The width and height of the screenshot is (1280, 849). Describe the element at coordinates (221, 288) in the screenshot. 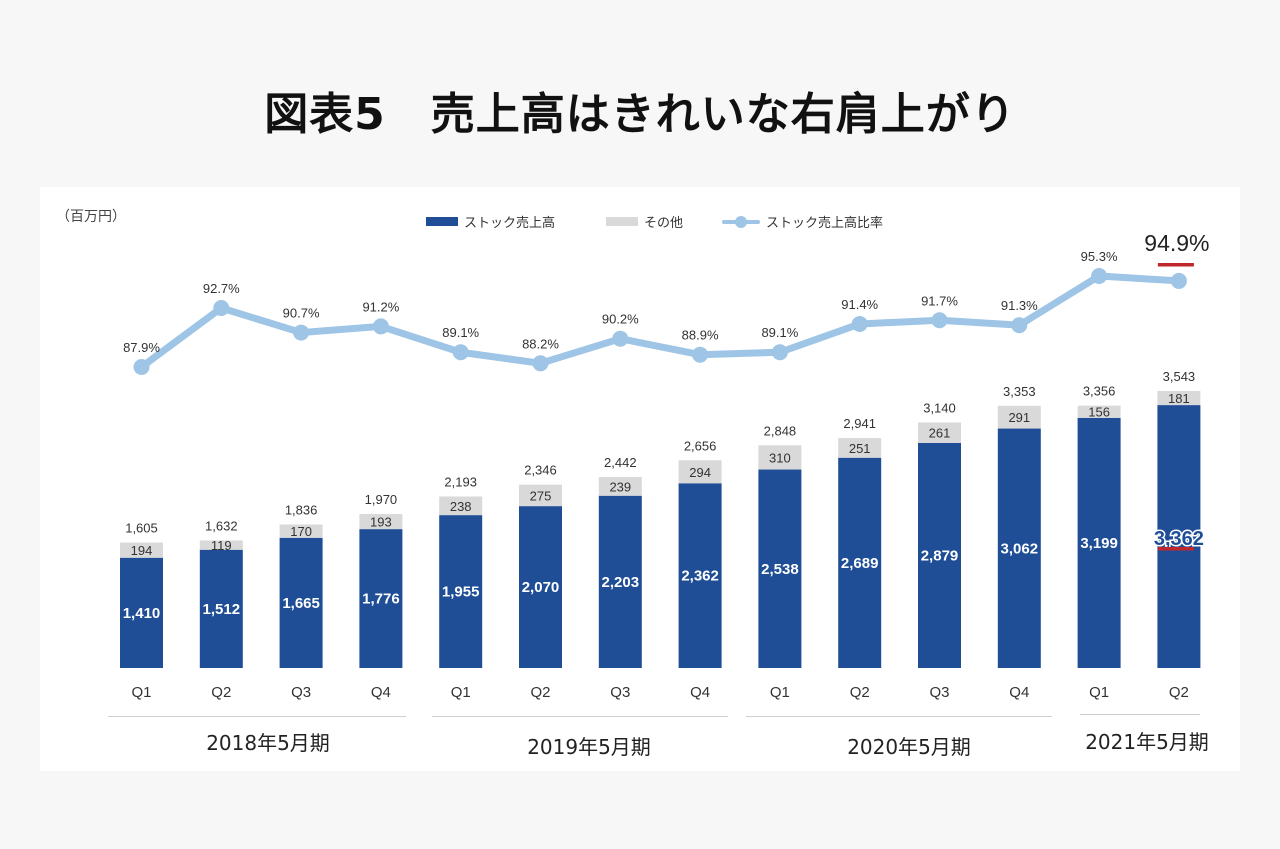

I see `ratio-label: 92.7%` at that location.